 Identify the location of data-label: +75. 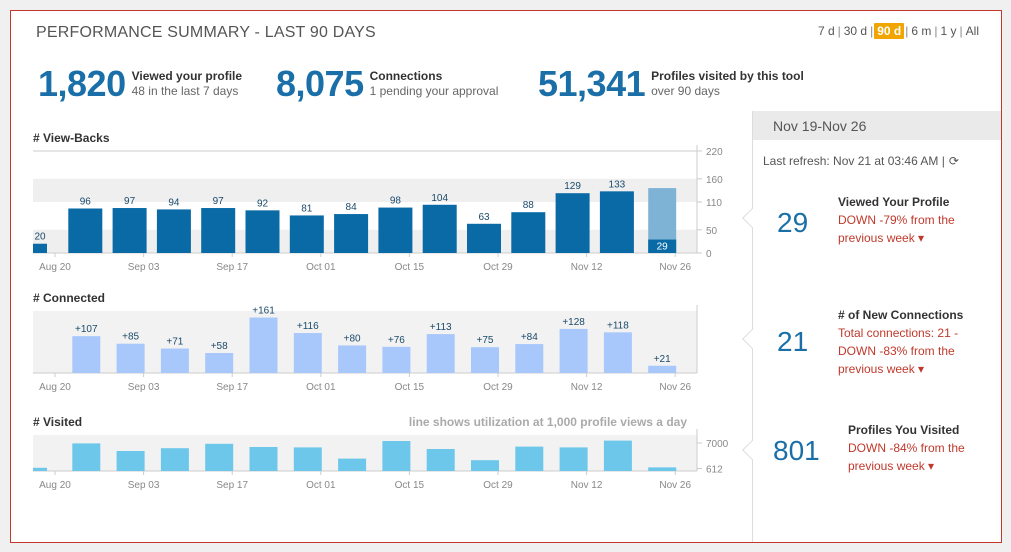
(485, 340).